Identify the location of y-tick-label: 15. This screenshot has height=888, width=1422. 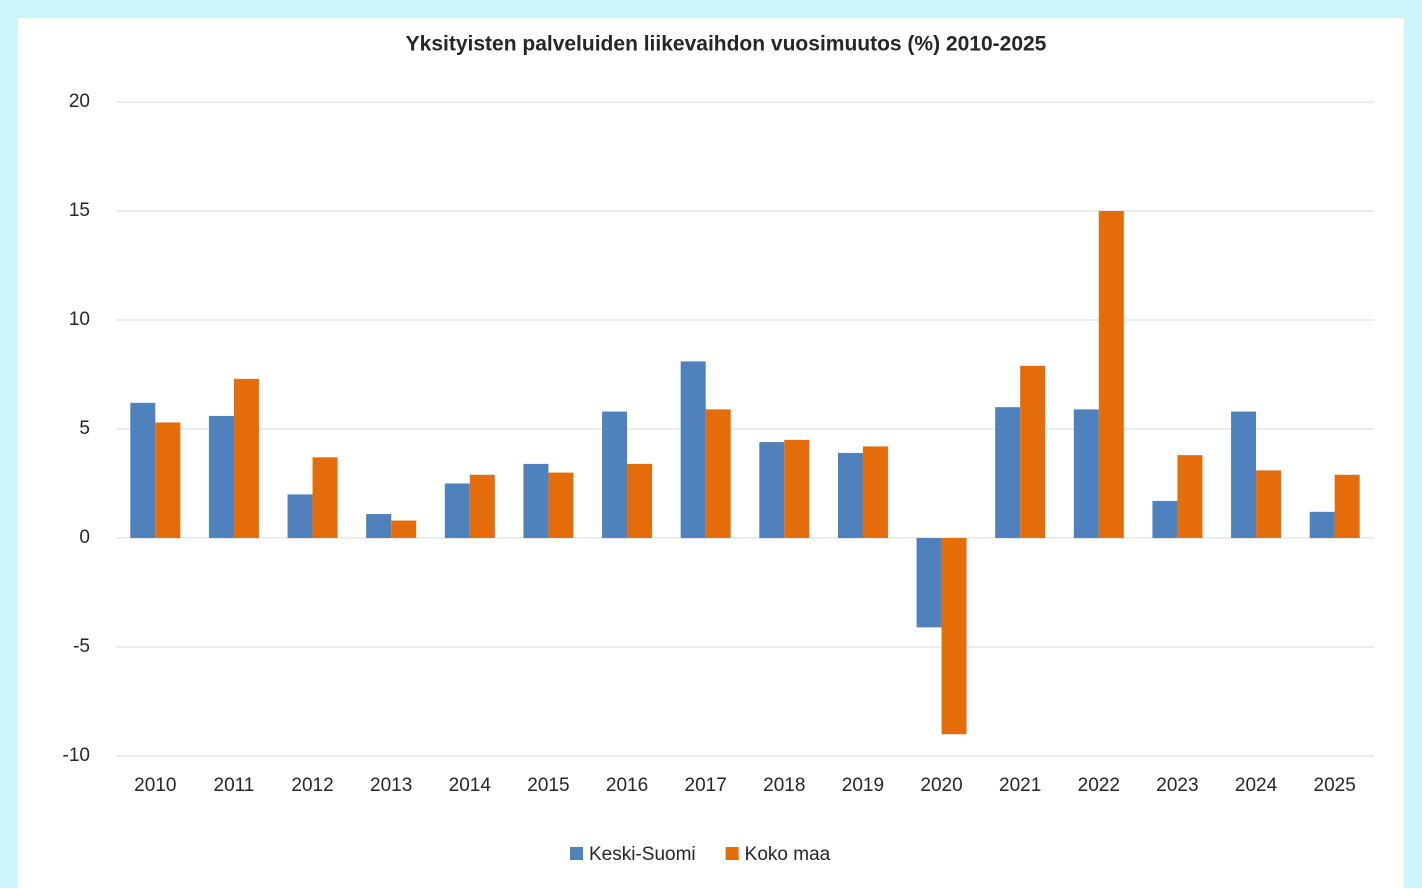
(79, 210).